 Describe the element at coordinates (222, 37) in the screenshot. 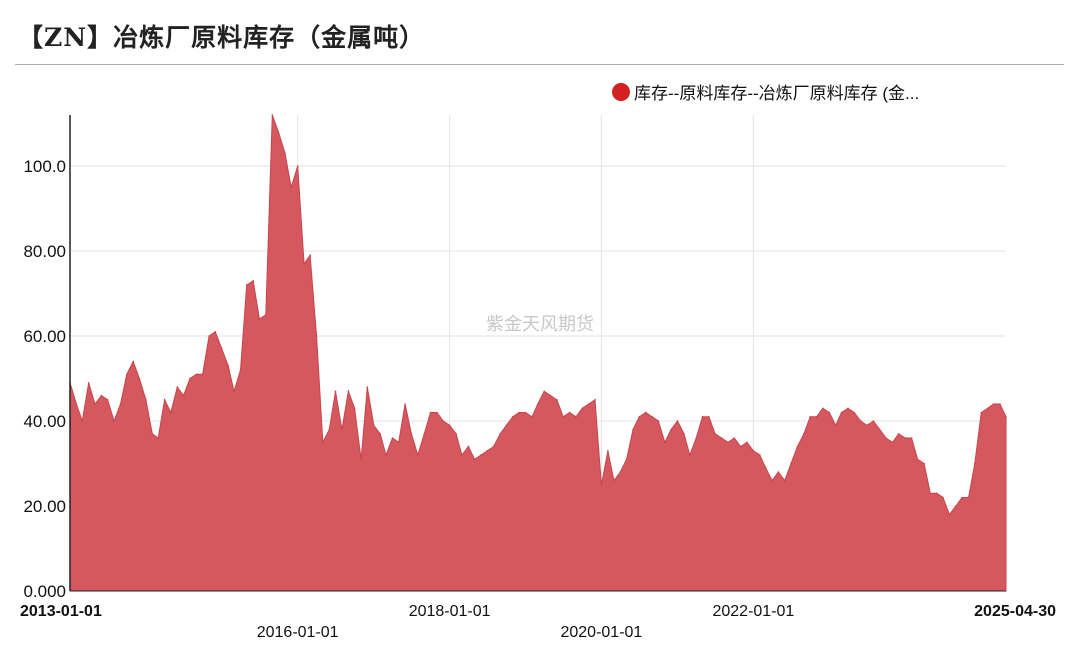

I see `chart-title: 【ZN】冶炼厂原料库存（金属吨）` at that location.